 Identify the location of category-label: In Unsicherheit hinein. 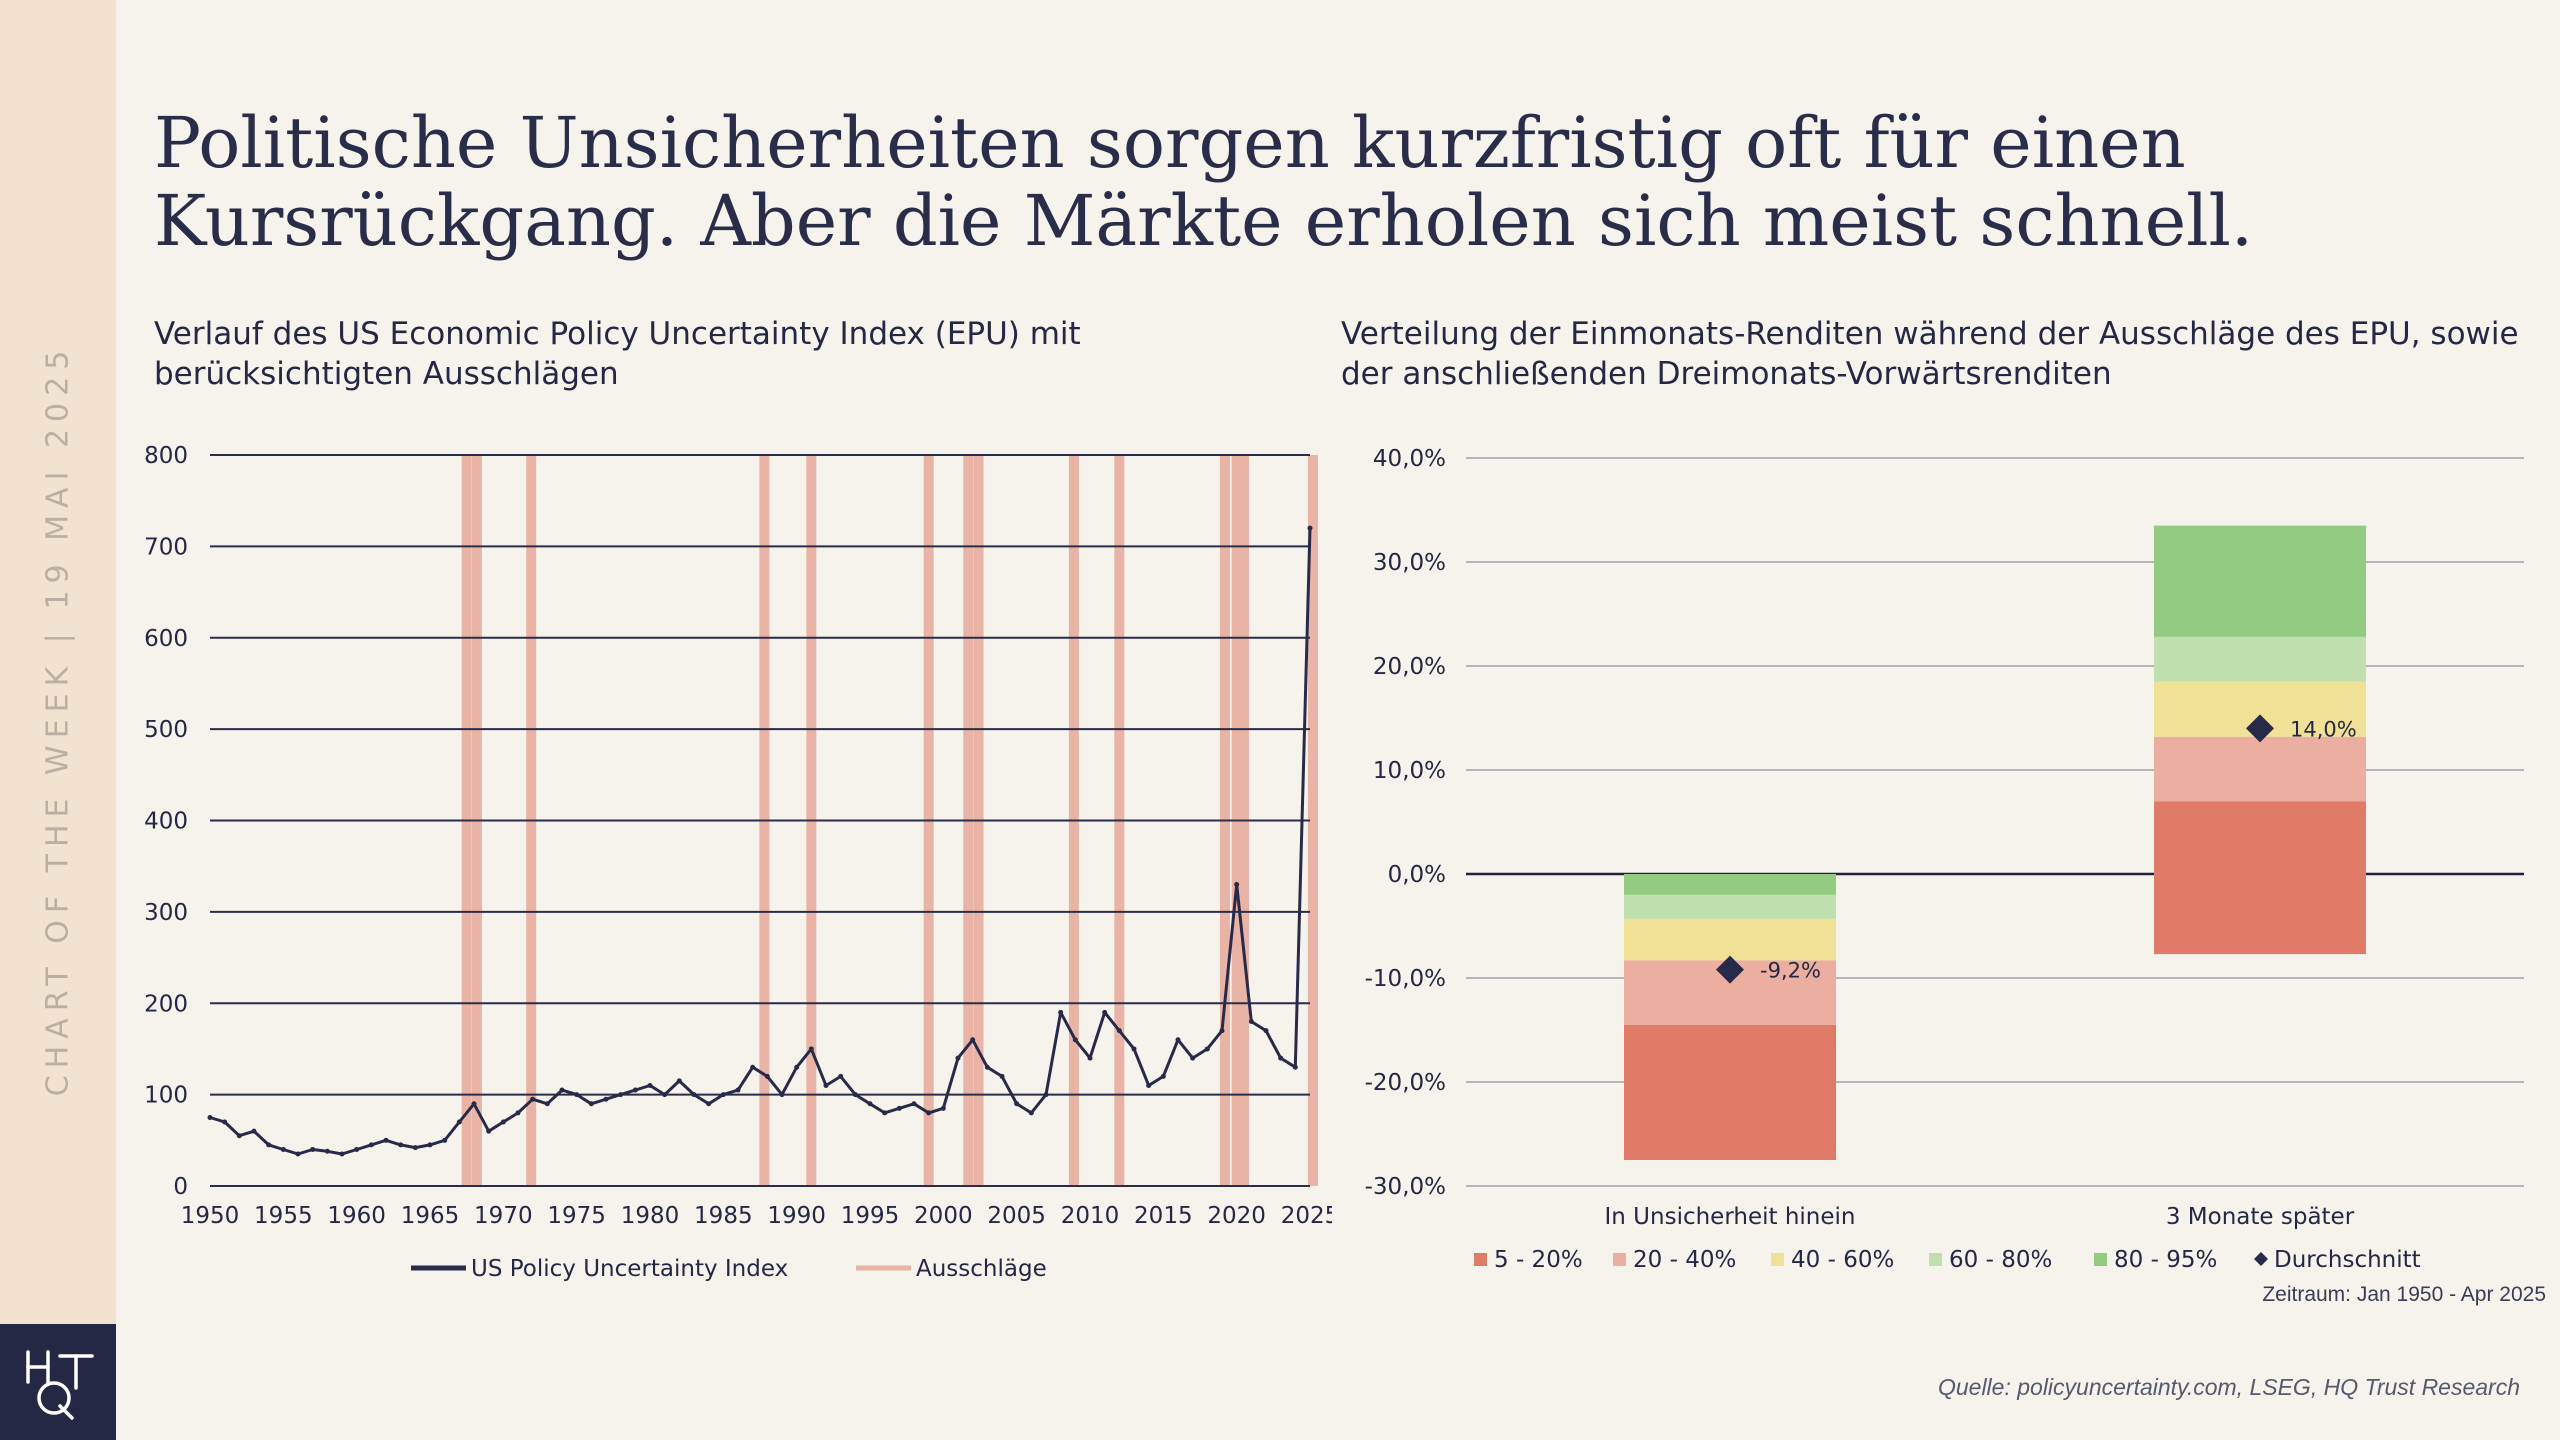
(1730, 1217).